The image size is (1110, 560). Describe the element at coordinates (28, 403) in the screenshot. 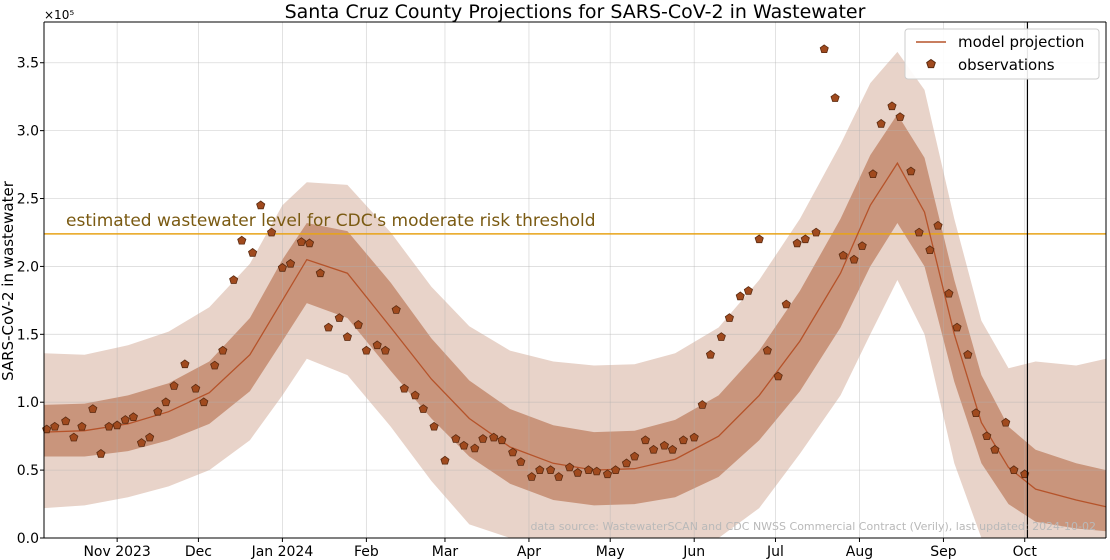

I see `y-tick-label: 1.0` at that location.